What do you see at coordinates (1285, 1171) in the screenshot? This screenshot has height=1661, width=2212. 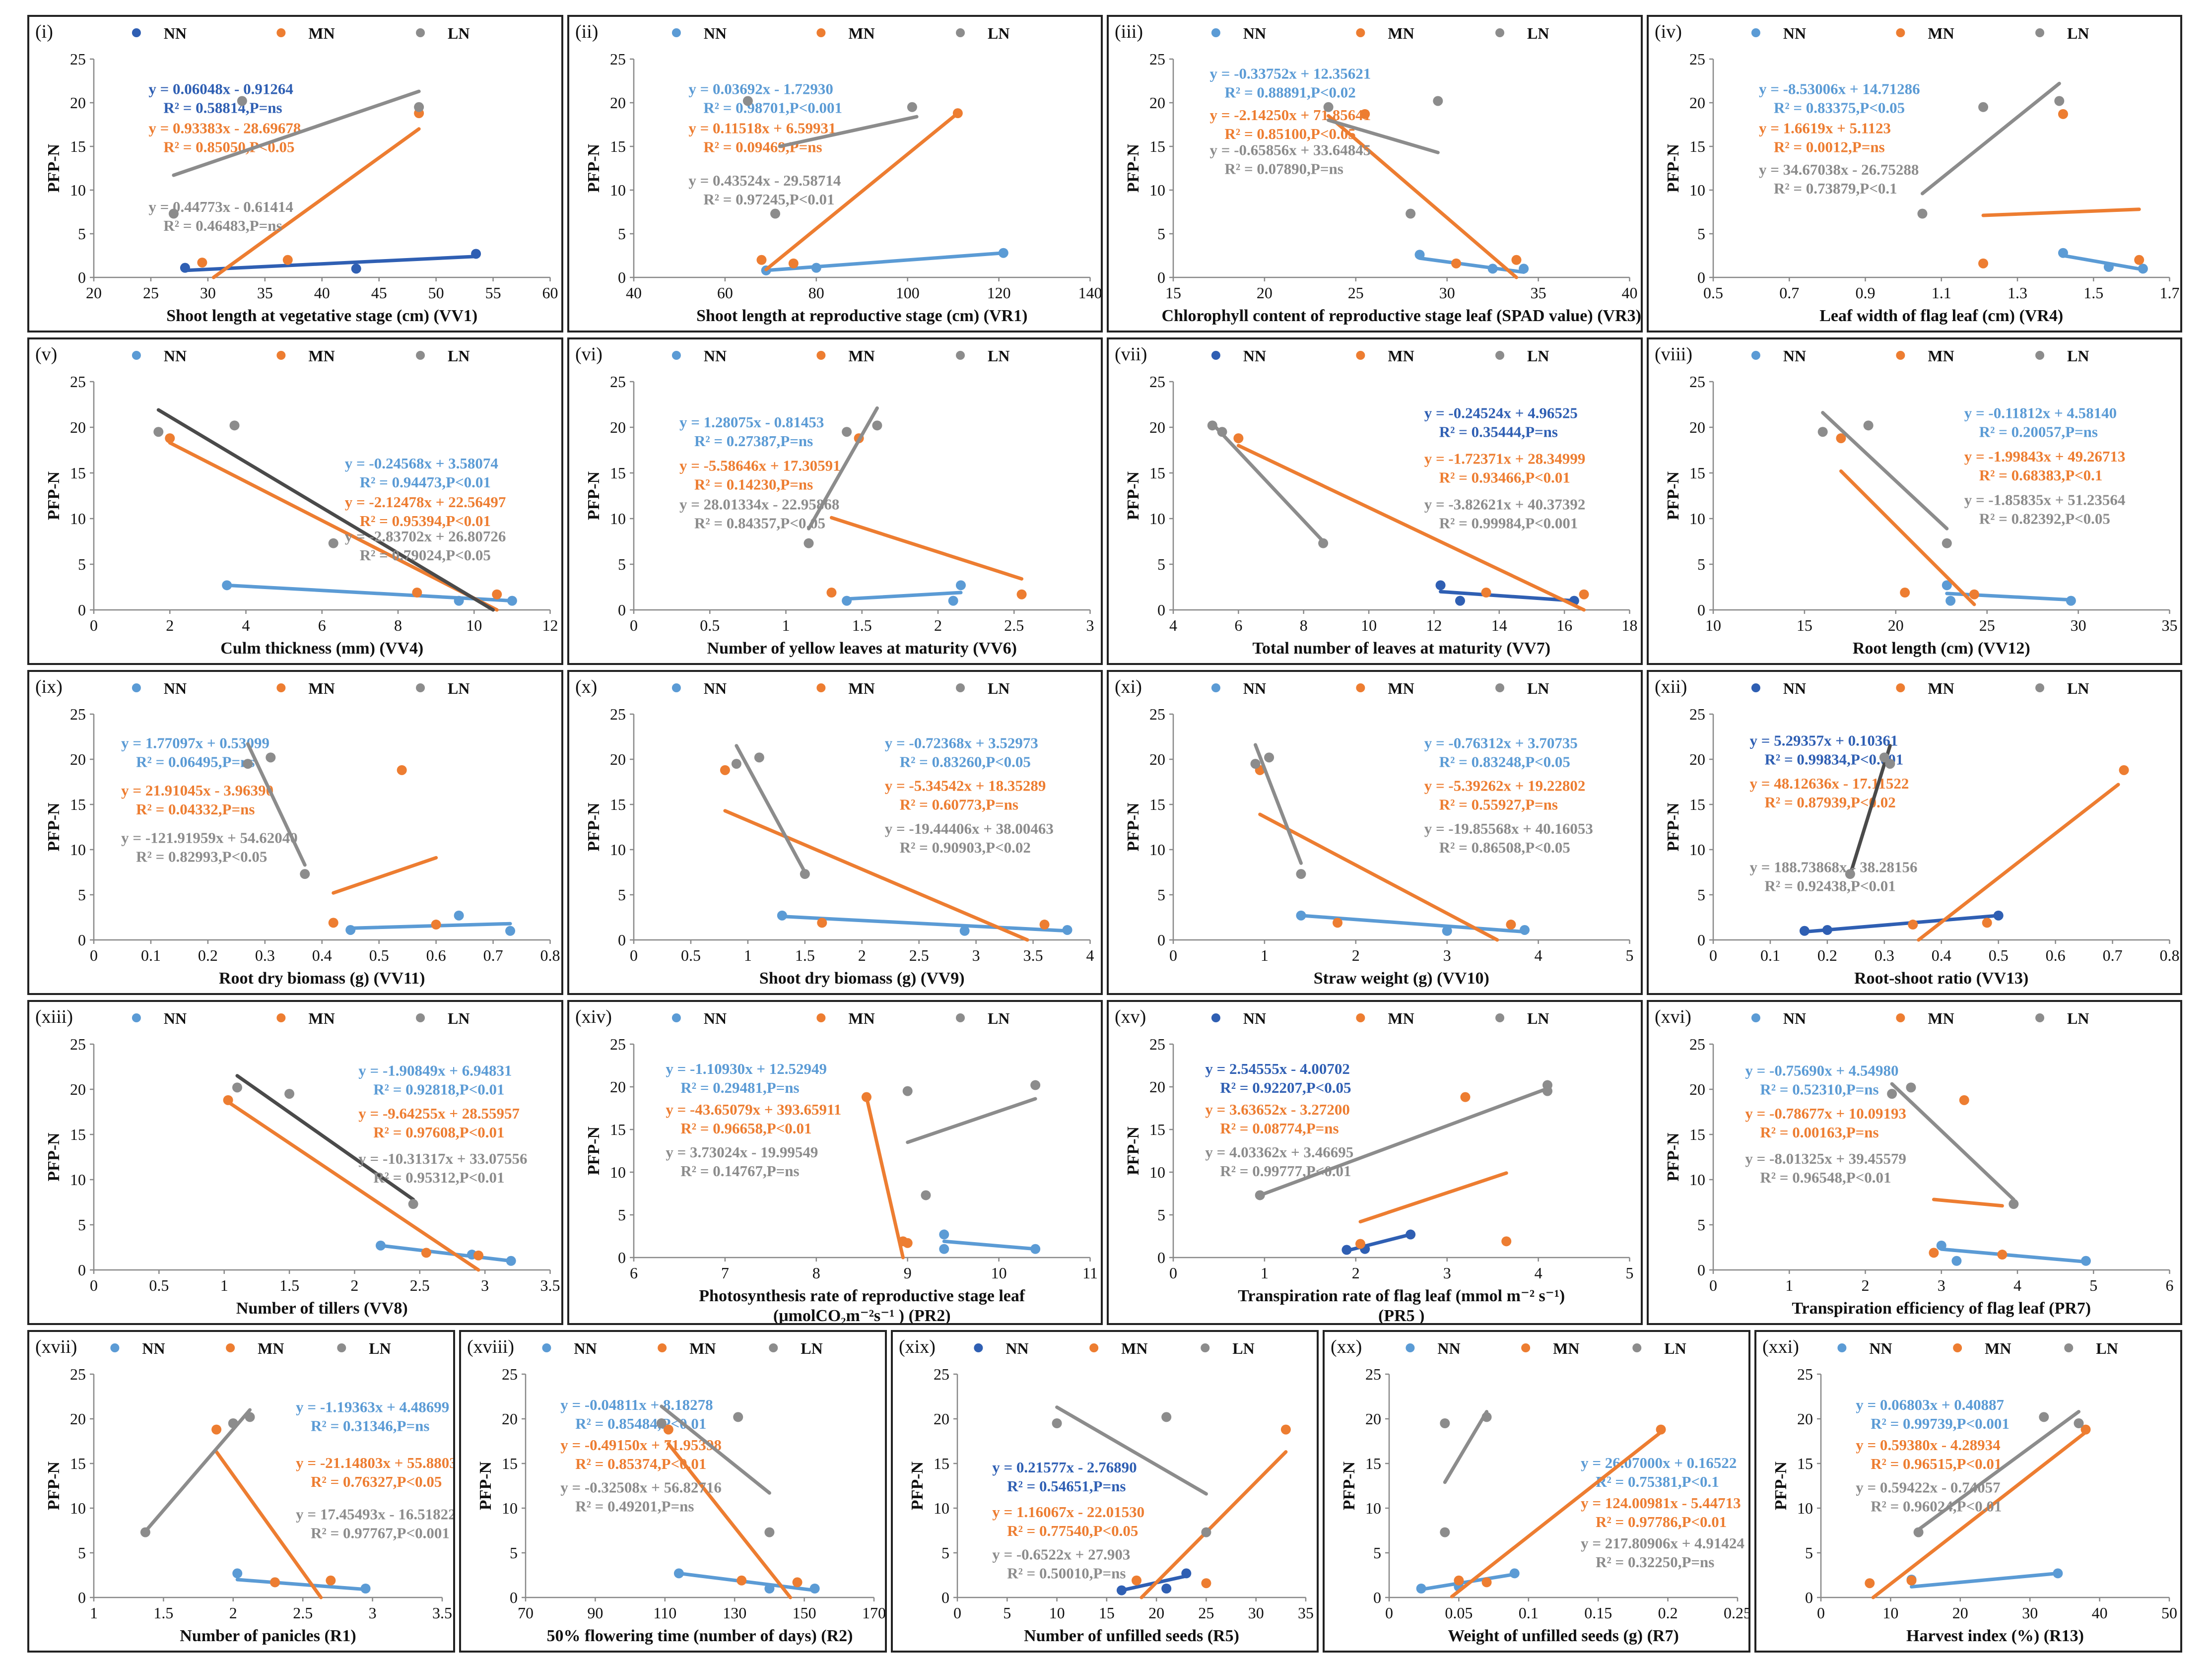 I see `r-squared-ln: R² = 0.99777,P<0.01` at bounding box center [1285, 1171].